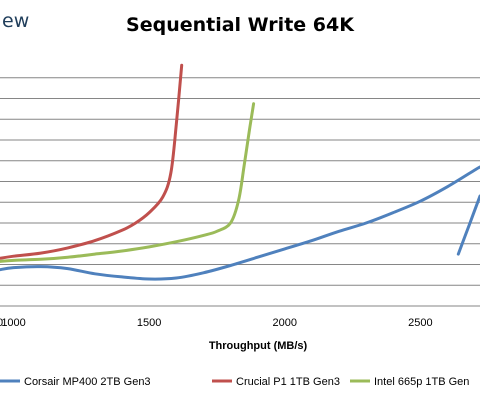 This screenshot has height=401, width=480. Describe the element at coordinates (1, 323) in the screenshot. I see `x-tick-label-partial: 0` at that location.